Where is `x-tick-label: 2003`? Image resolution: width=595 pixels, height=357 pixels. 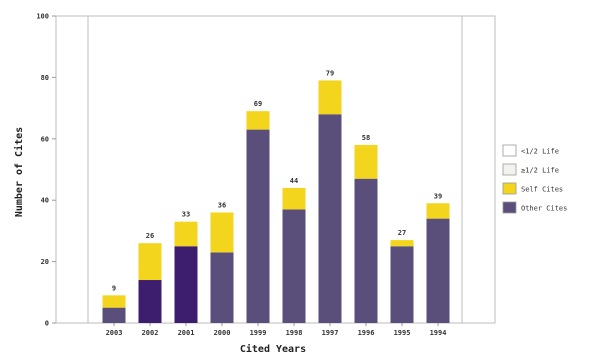 x-tick-label: 2003 is located at coordinates (114, 333).